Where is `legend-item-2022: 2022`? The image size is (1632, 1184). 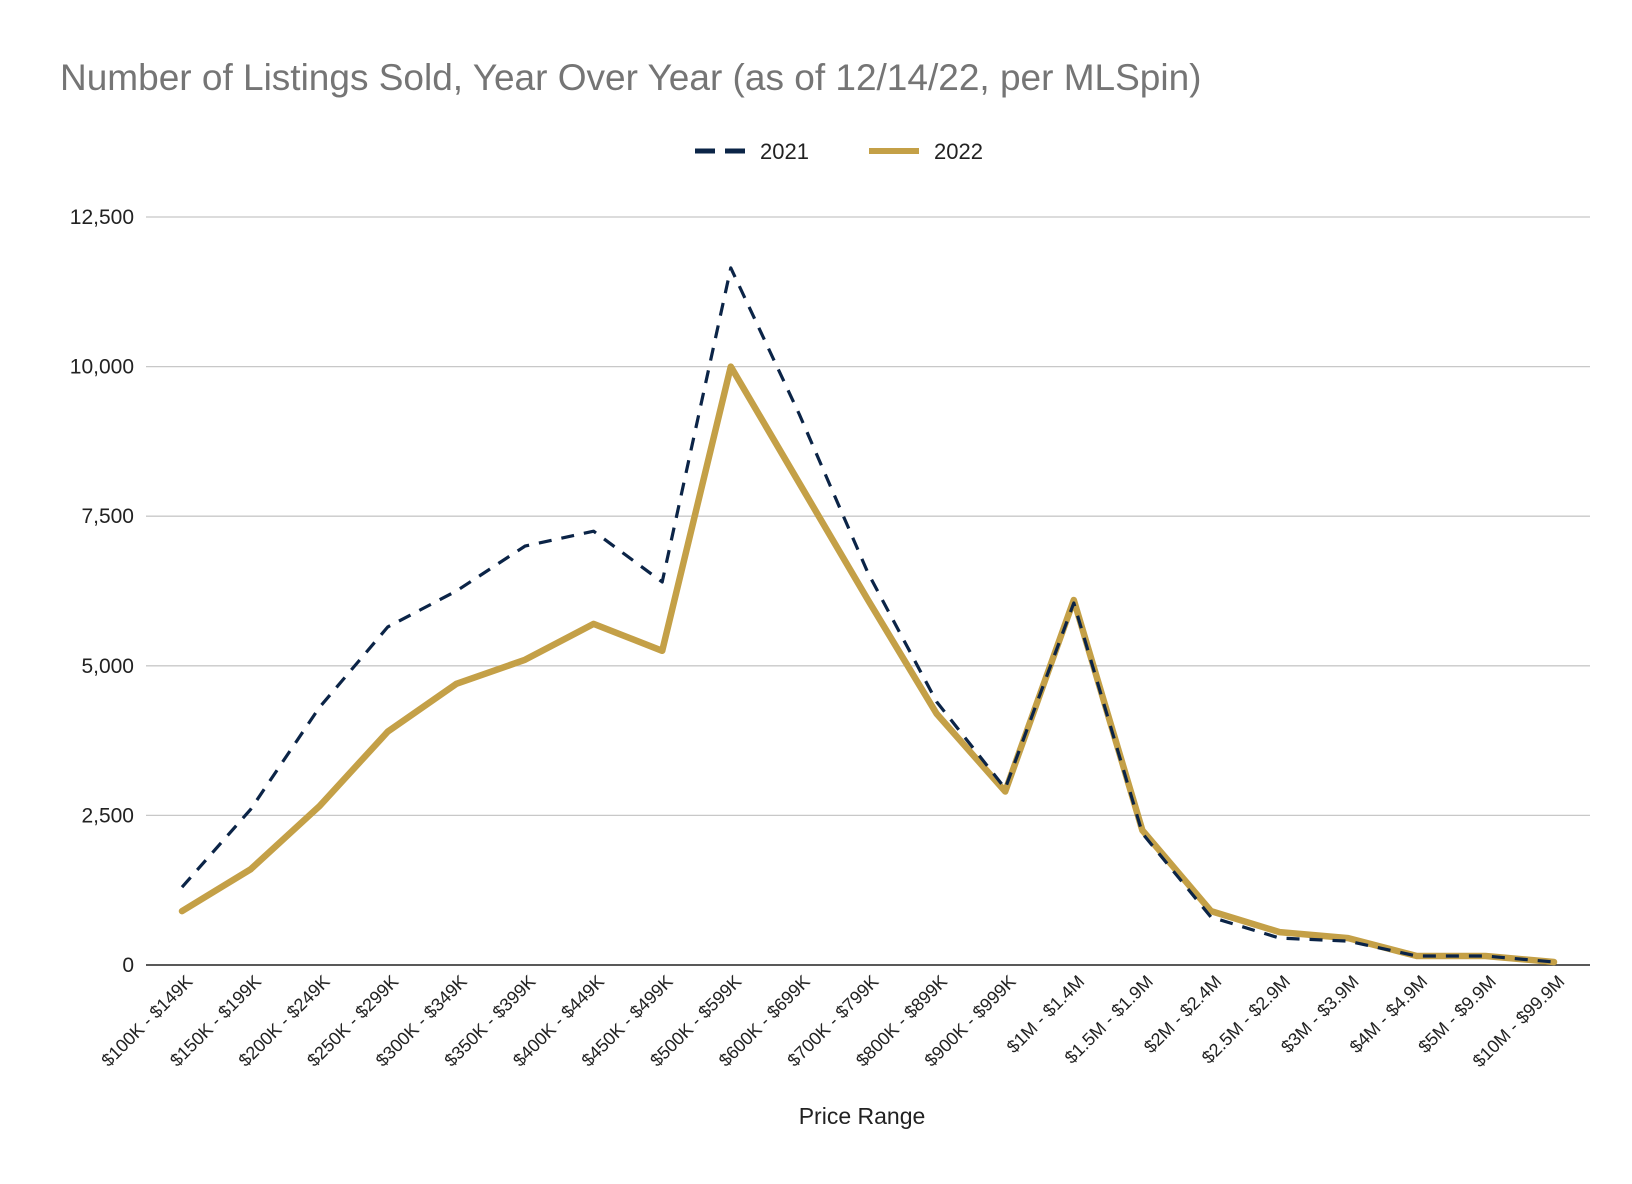 legend-item-2022: 2022 is located at coordinates (926, 151).